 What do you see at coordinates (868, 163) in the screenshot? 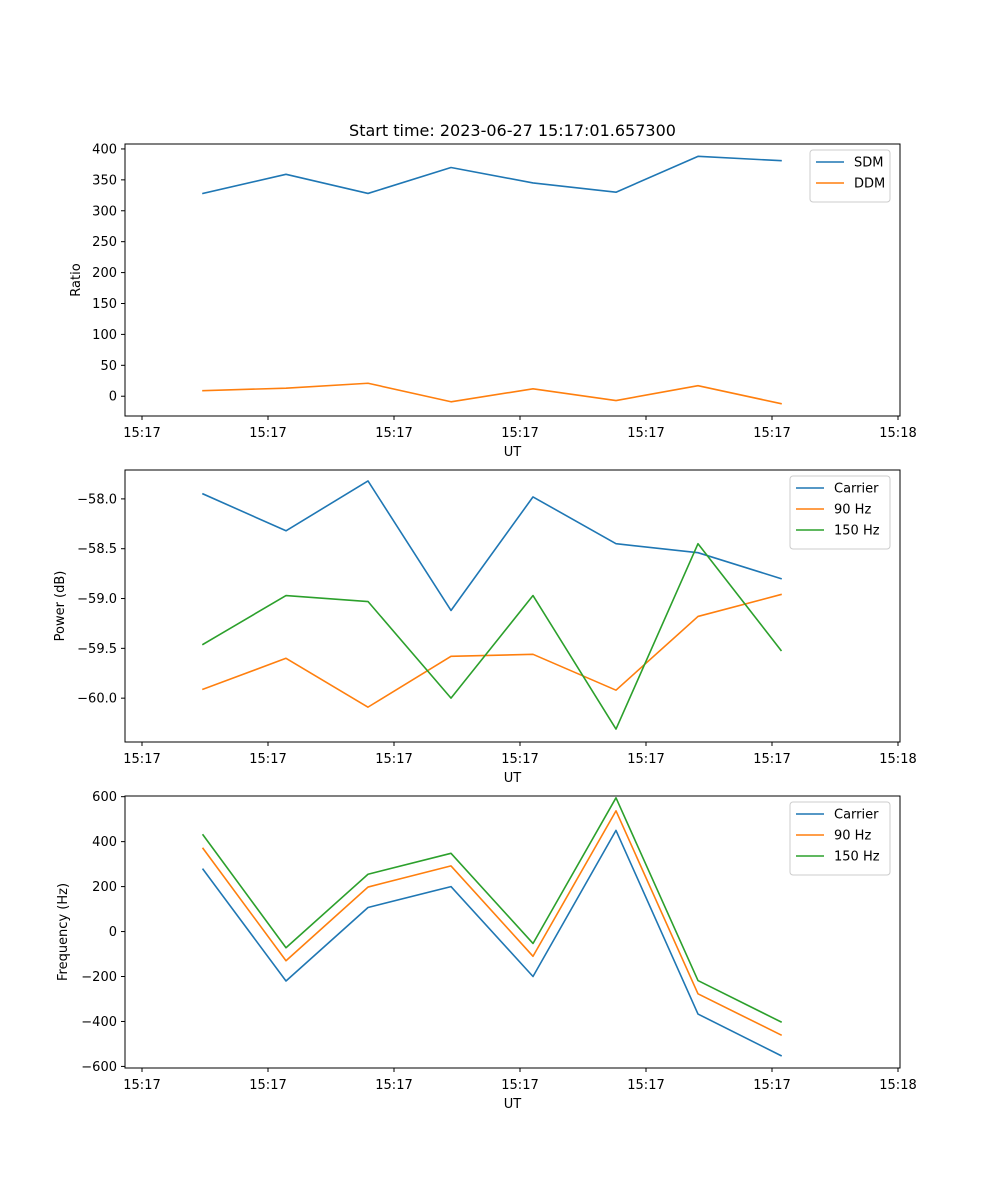
I see `legend-label: SDM` at bounding box center [868, 163].